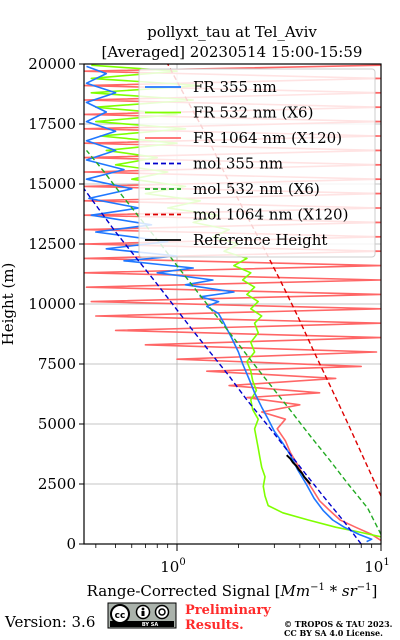  What do you see at coordinates (267, 138) in the screenshot?
I see `legend-label: FR 1064 nm (X120)` at bounding box center [267, 138].